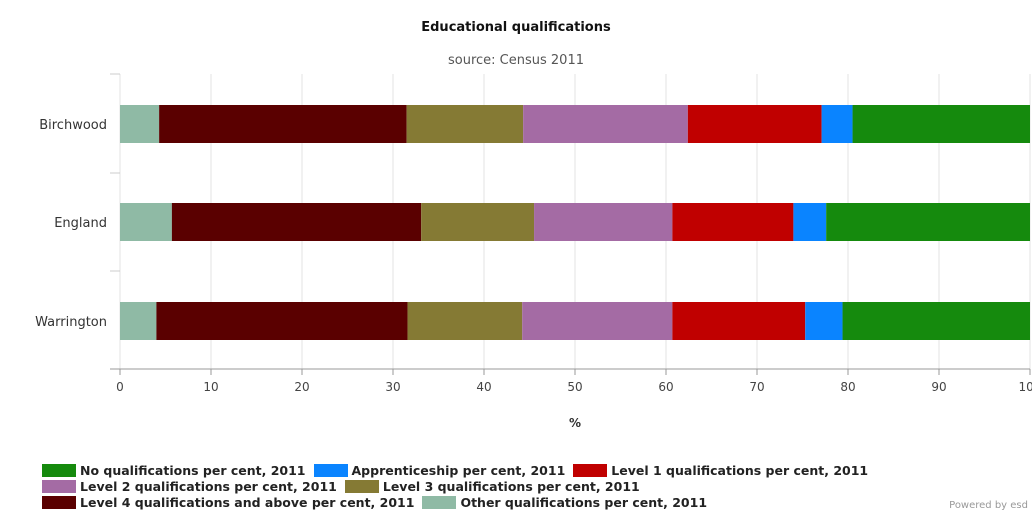  Describe the element at coordinates (574, 387) in the screenshot. I see `x-tick-label: 50` at that location.